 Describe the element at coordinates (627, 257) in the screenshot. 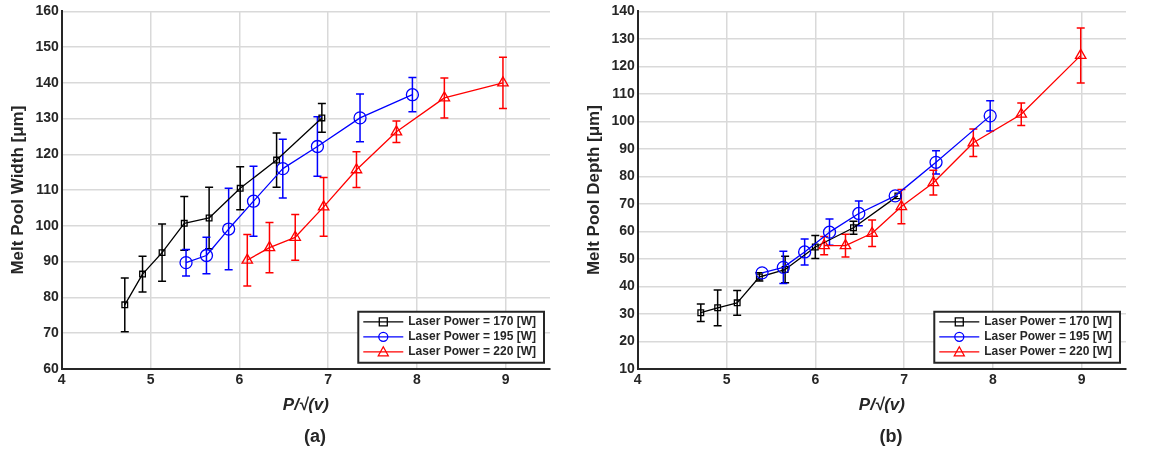

I see `y-tick-label: 50` at that location.